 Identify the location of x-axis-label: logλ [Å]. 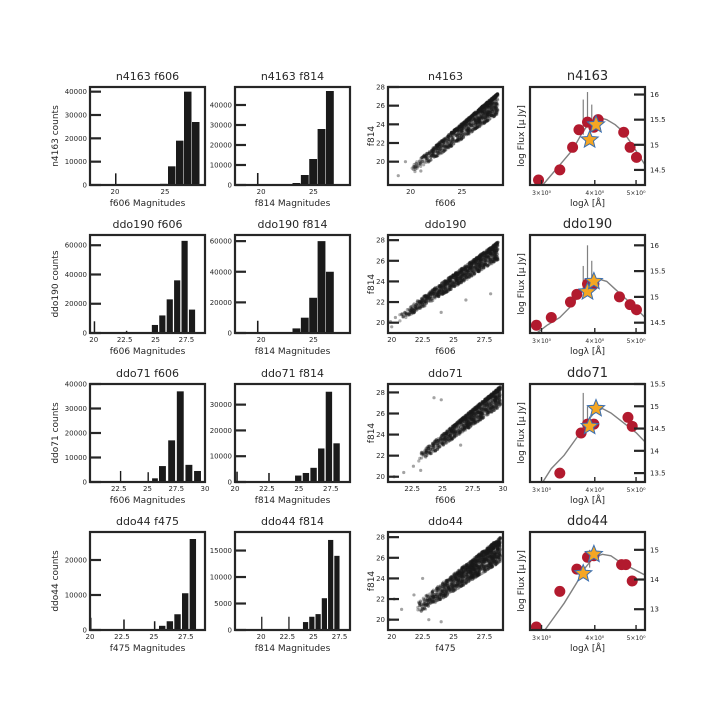
(587, 500).